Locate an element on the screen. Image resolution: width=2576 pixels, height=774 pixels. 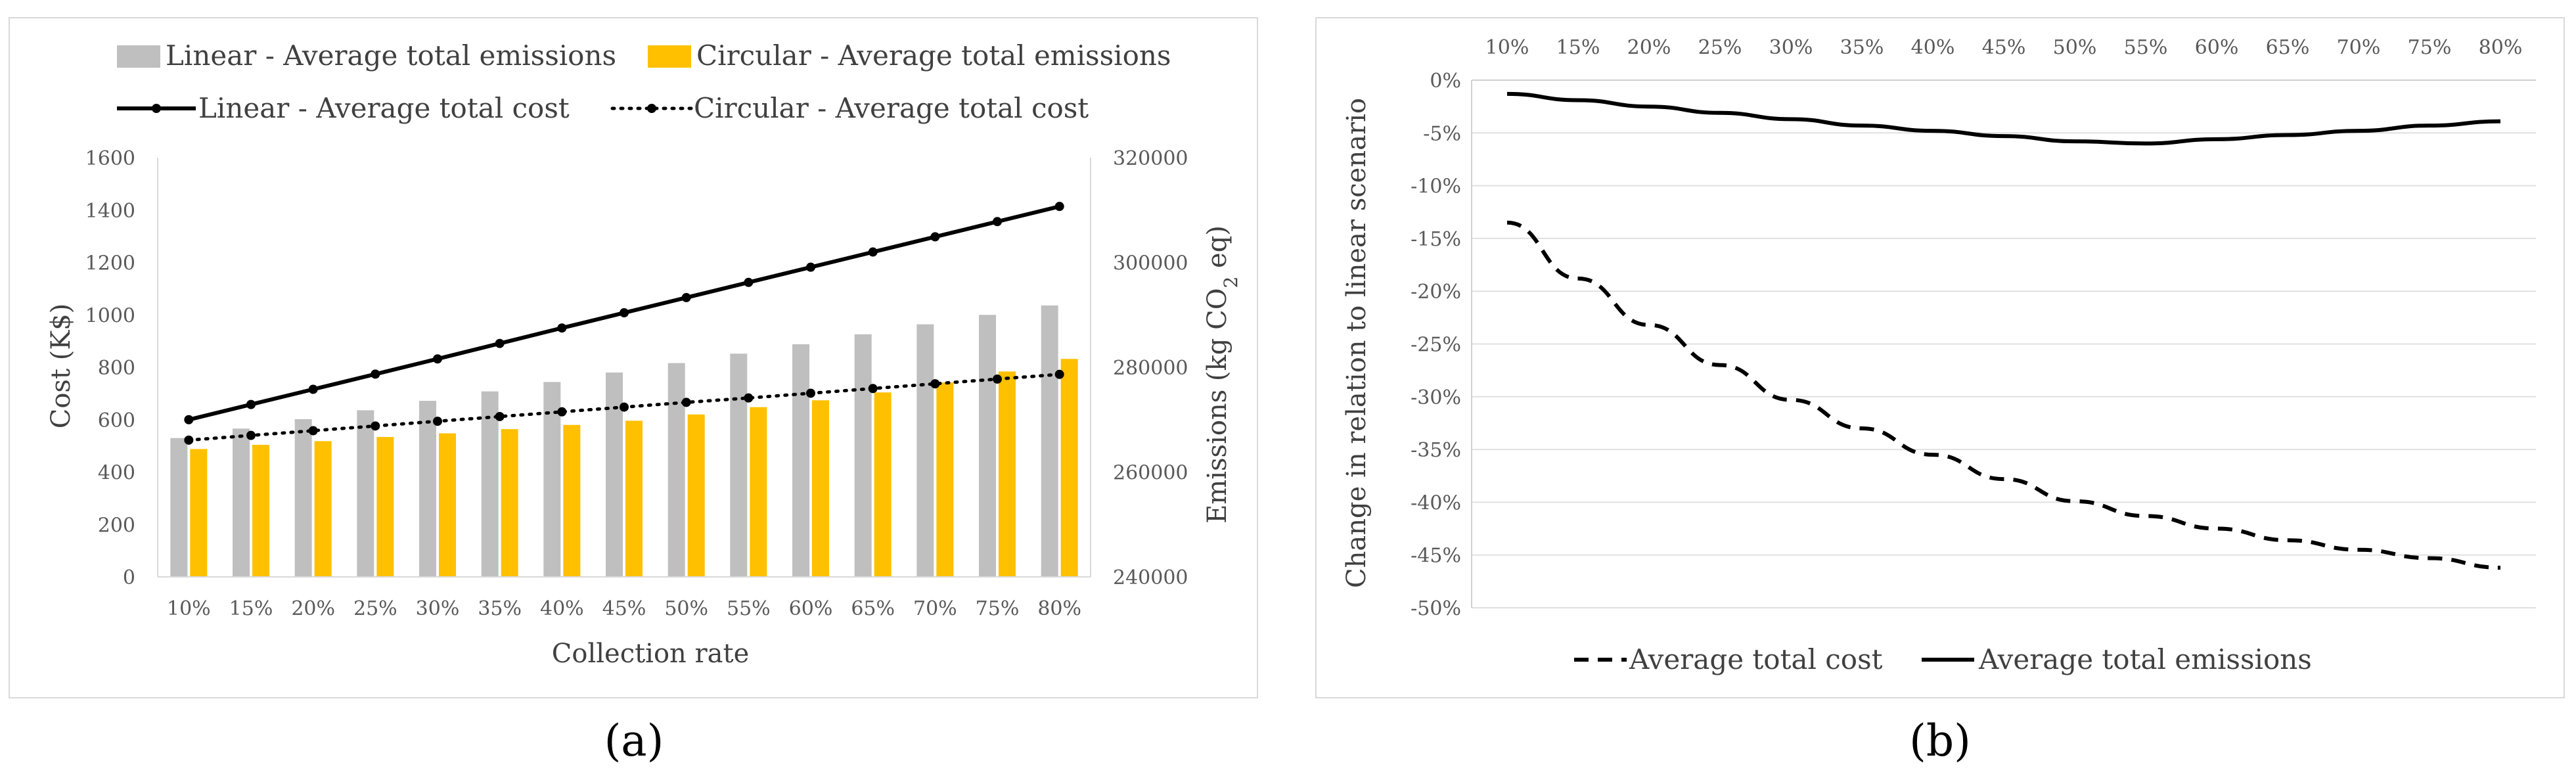
panel-a-xaxis-title: Collection rate is located at coordinates (651, 654).